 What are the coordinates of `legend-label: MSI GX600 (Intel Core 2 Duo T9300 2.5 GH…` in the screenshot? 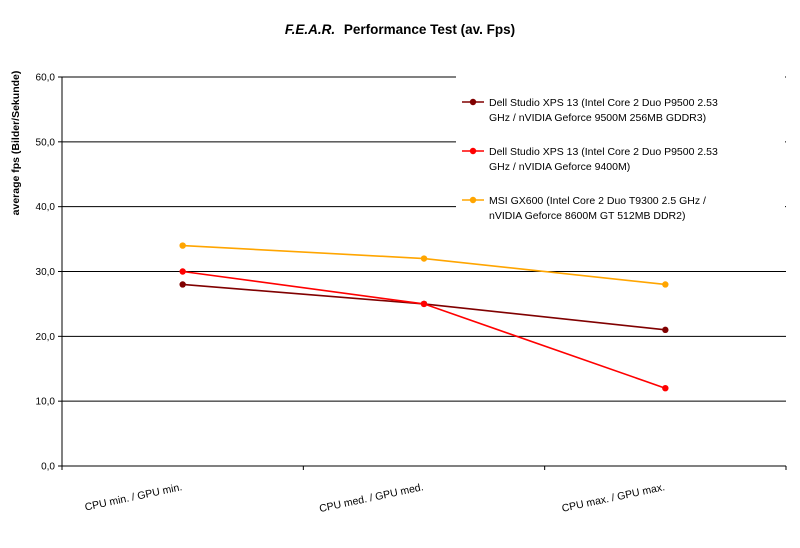 It's located at (597, 201).